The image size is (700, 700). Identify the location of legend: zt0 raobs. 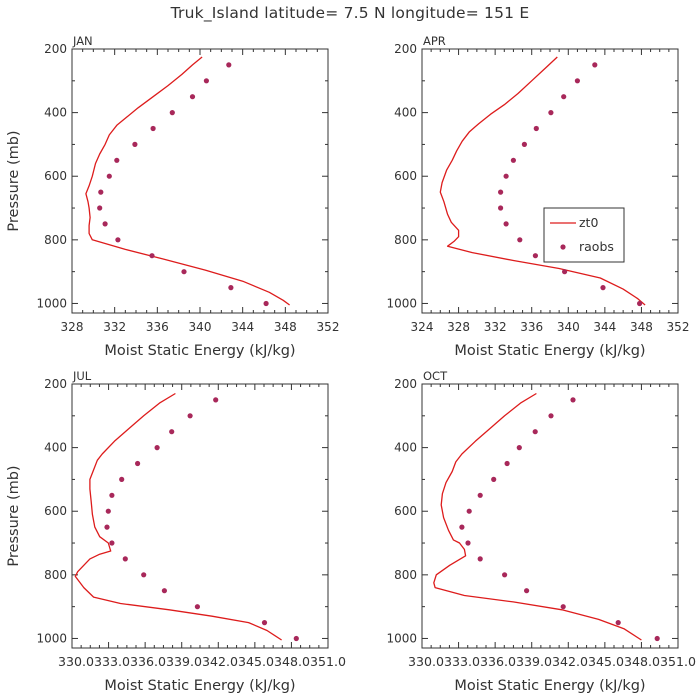
(584, 235).